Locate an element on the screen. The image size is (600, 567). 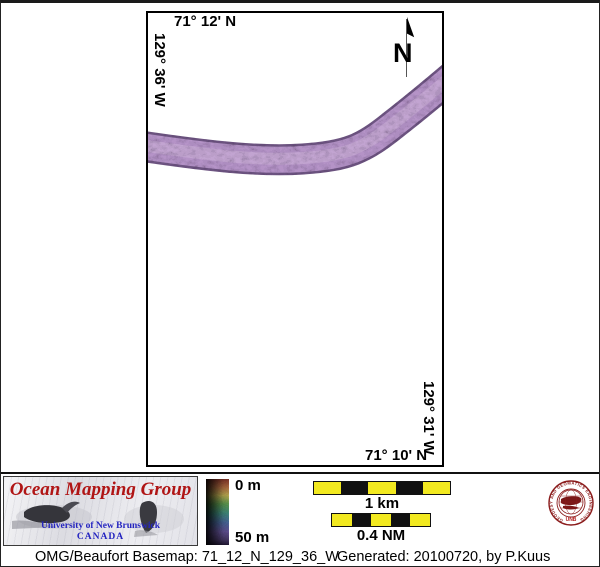
sonar-swath is located at coordinates (295, 120).